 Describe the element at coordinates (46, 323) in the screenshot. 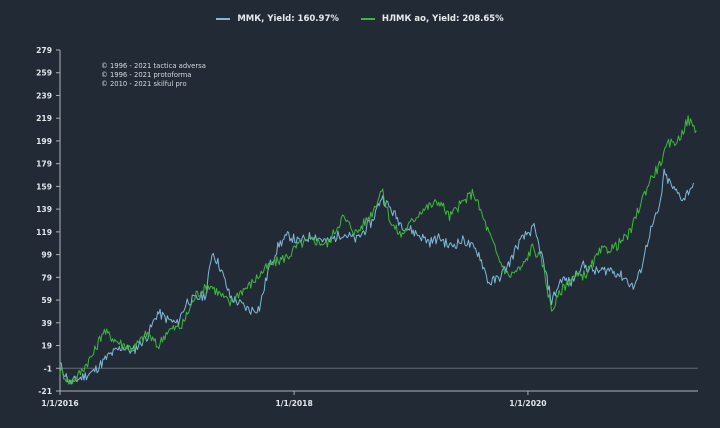

I see `y-tick-label: 39` at that location.